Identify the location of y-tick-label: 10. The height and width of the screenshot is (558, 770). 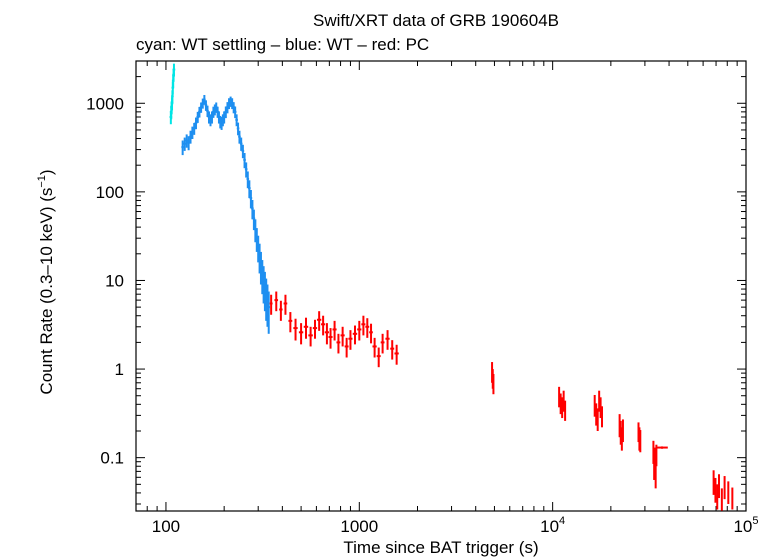
(114, 280).